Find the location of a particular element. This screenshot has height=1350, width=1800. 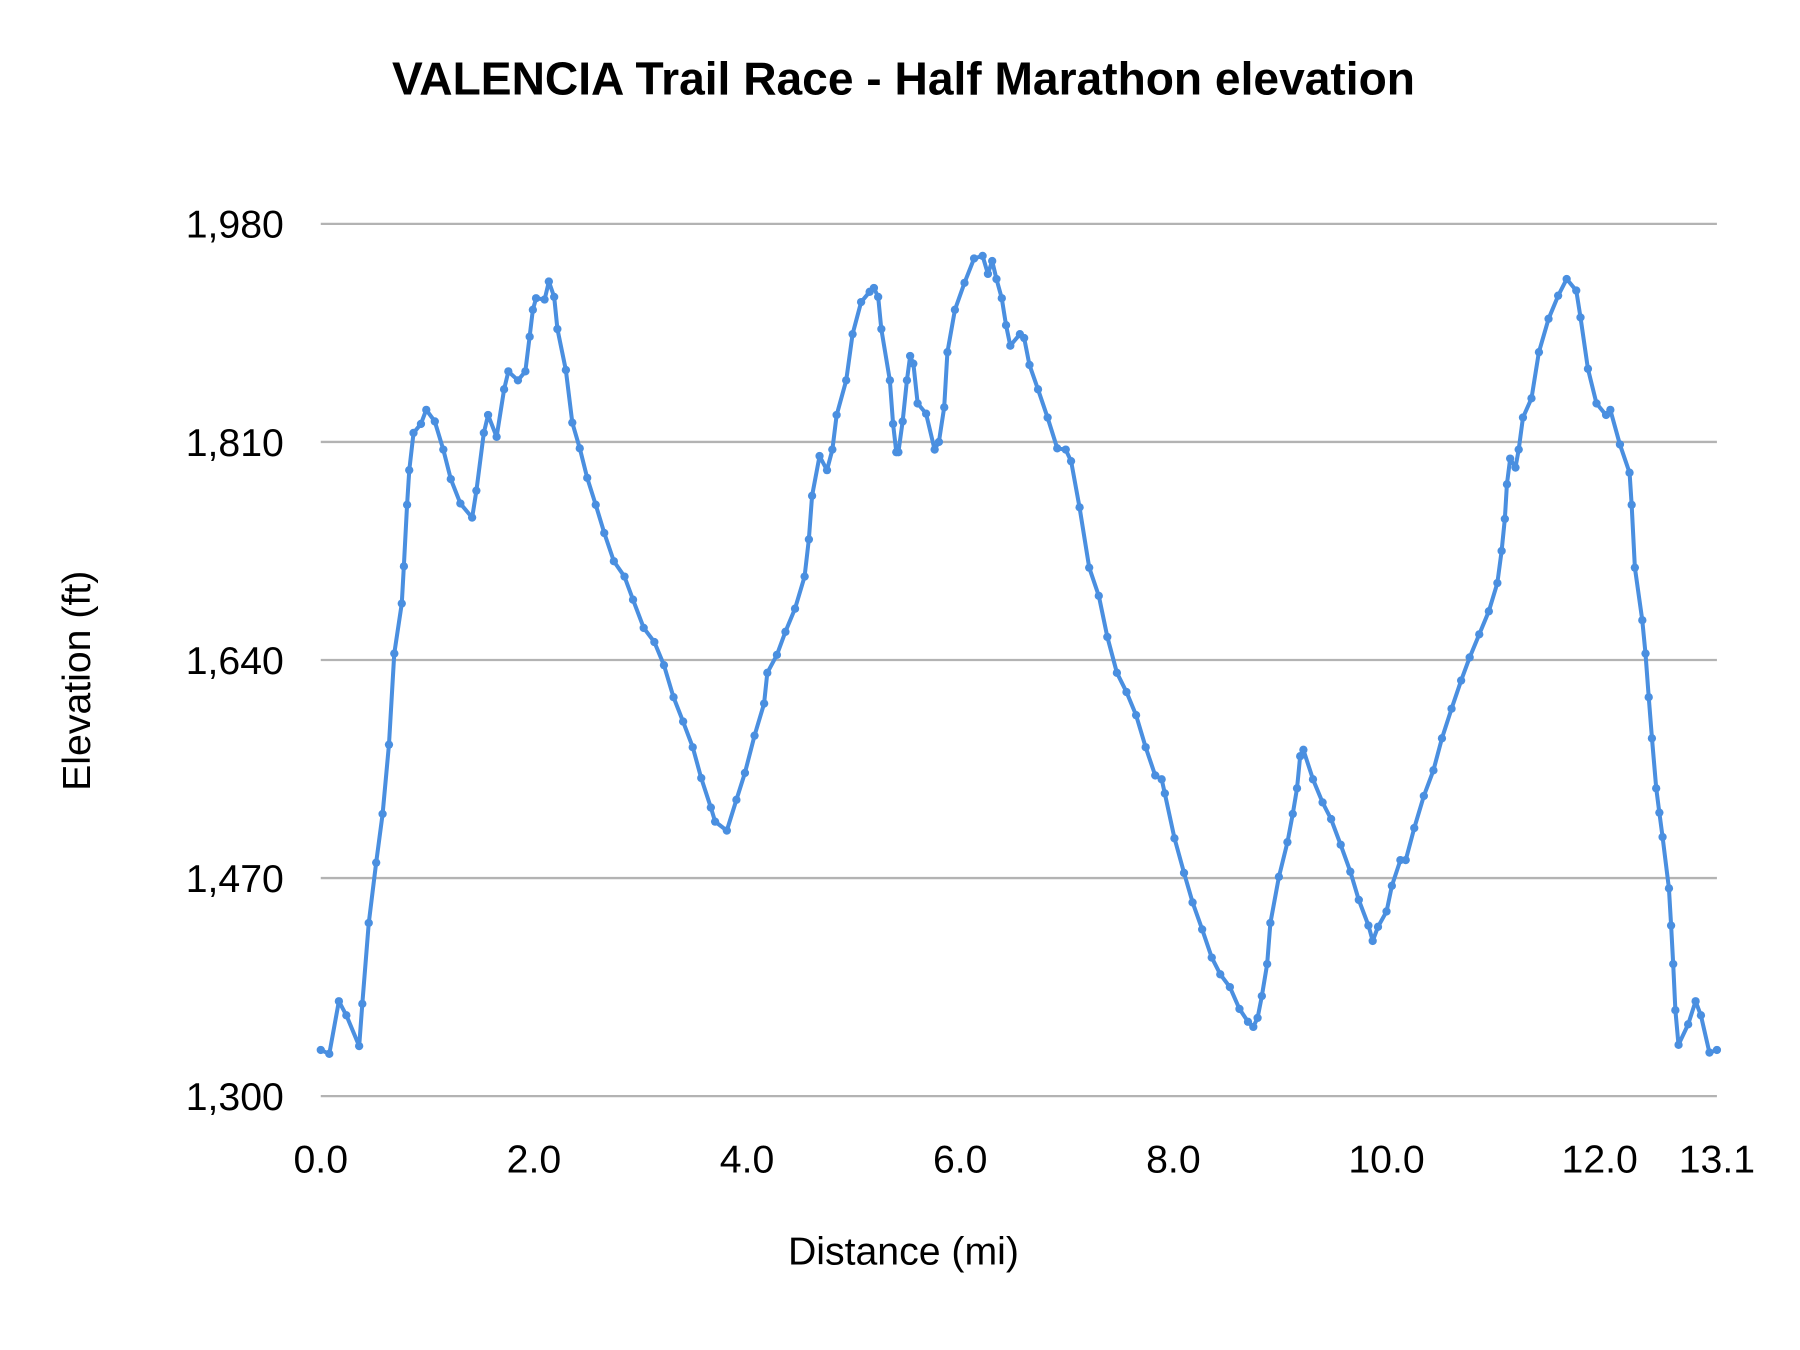

y-tick-labels: 1,300 1,470 1,640 1,810 1,980 is located at coordinates (235, 661).